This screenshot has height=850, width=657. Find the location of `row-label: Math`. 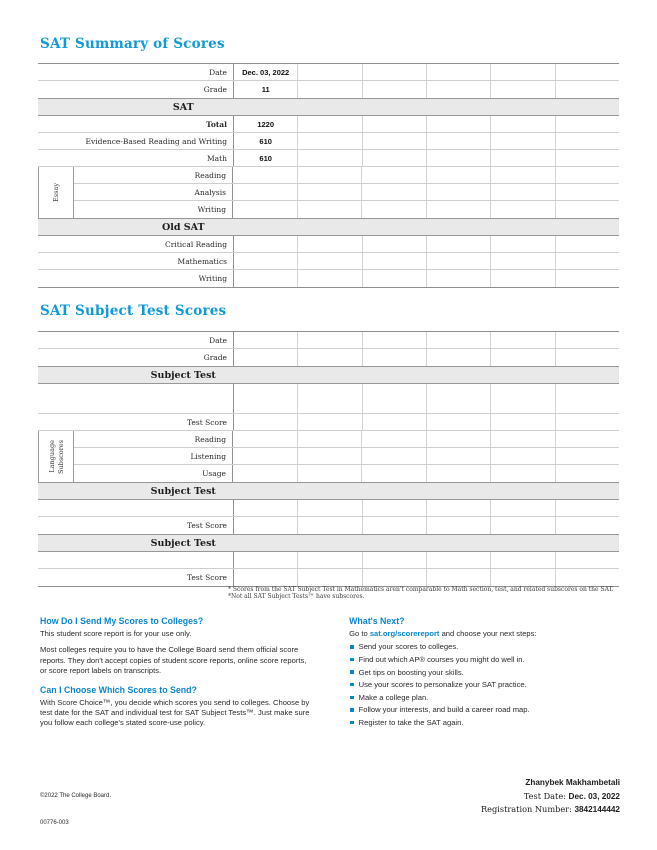

row-label: Math is located at coordinates (217, 158).